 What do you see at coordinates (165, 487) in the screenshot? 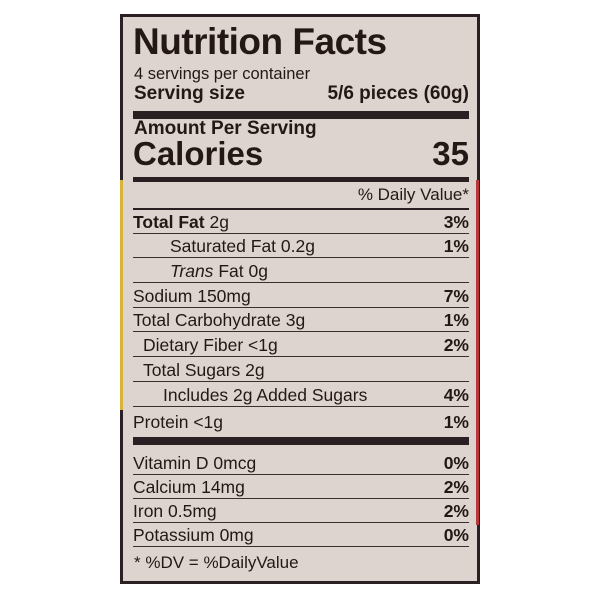
I see `vitamin-name: Calcium` at bounding box center [165, 487].